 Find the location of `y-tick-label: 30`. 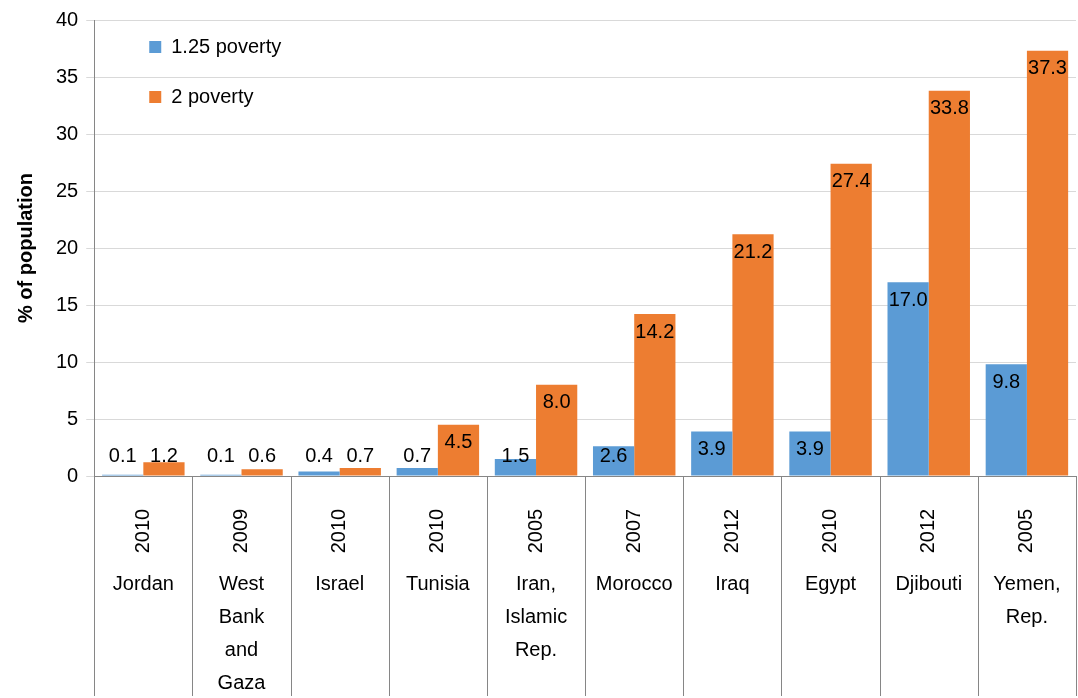

y-tick-label: 30 is located at coordinates (67, 132).